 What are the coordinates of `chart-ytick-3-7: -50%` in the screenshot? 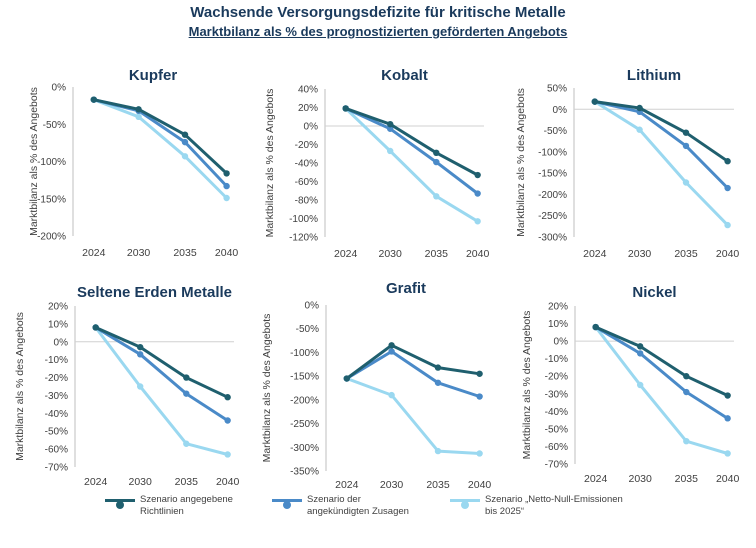 It's located at (56, 432).